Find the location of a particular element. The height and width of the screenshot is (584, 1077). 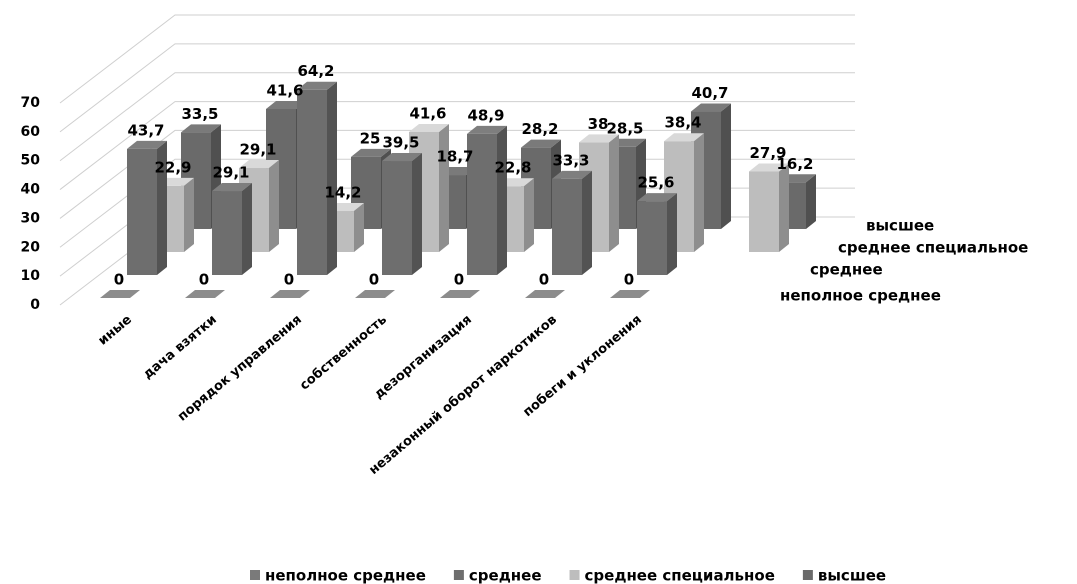

value-label: 27,9 is located at coordinates (767, 153).